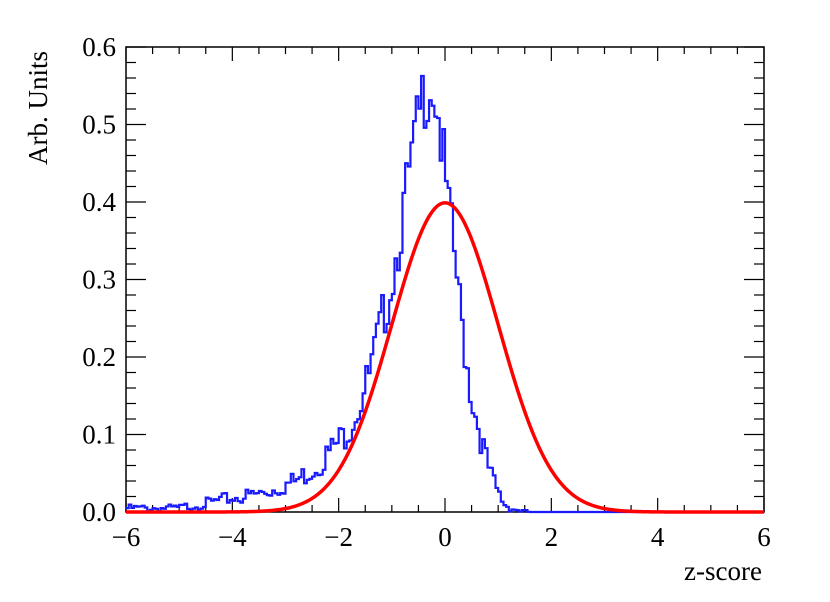 The height and width of the screenshot is (602, 830). What do you see at coordinates (126, 537) in the screenshot?
I see `x-tick-label: −6` at bounding box center [126, 537].